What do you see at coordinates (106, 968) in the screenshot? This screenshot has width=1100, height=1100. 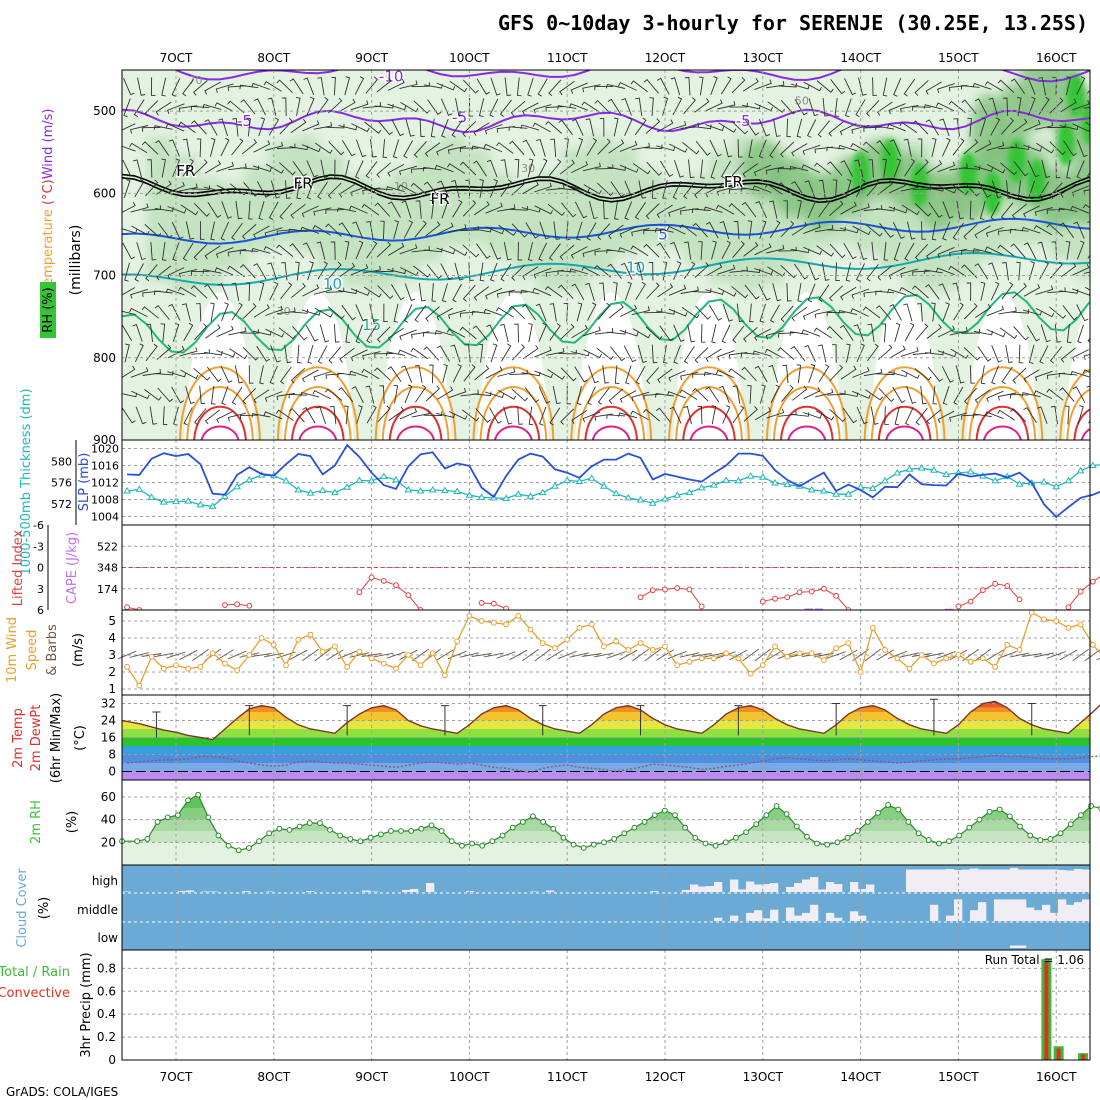 I see `precip-tick: 0.8` at bounding box center [106, 968].